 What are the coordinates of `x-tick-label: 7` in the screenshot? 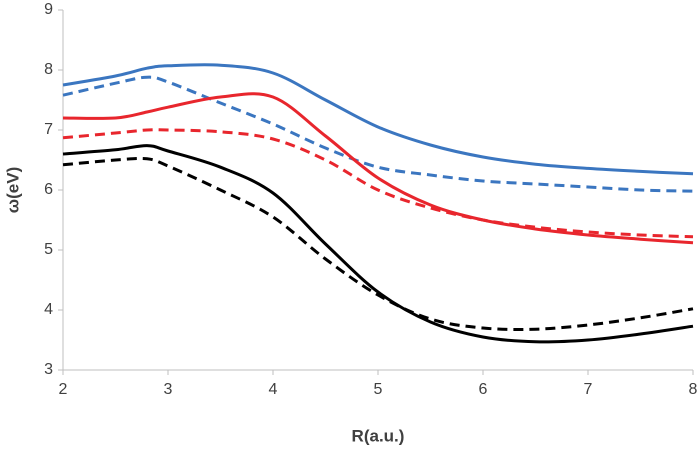 It's located at (588, 389).